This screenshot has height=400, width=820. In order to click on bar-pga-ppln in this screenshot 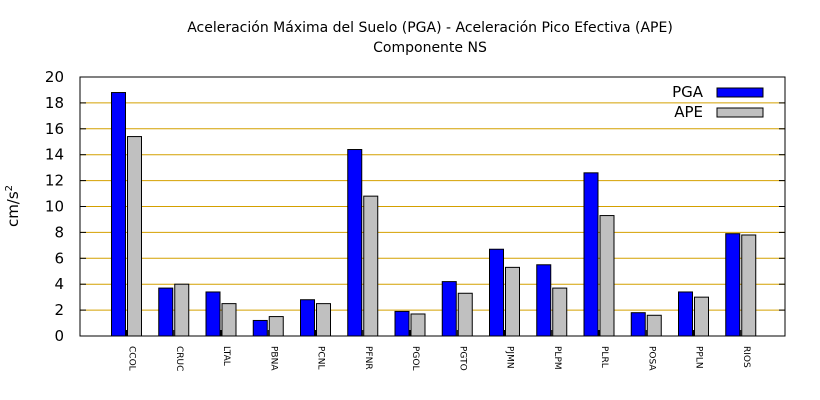, I will do `click(685, 314)`.